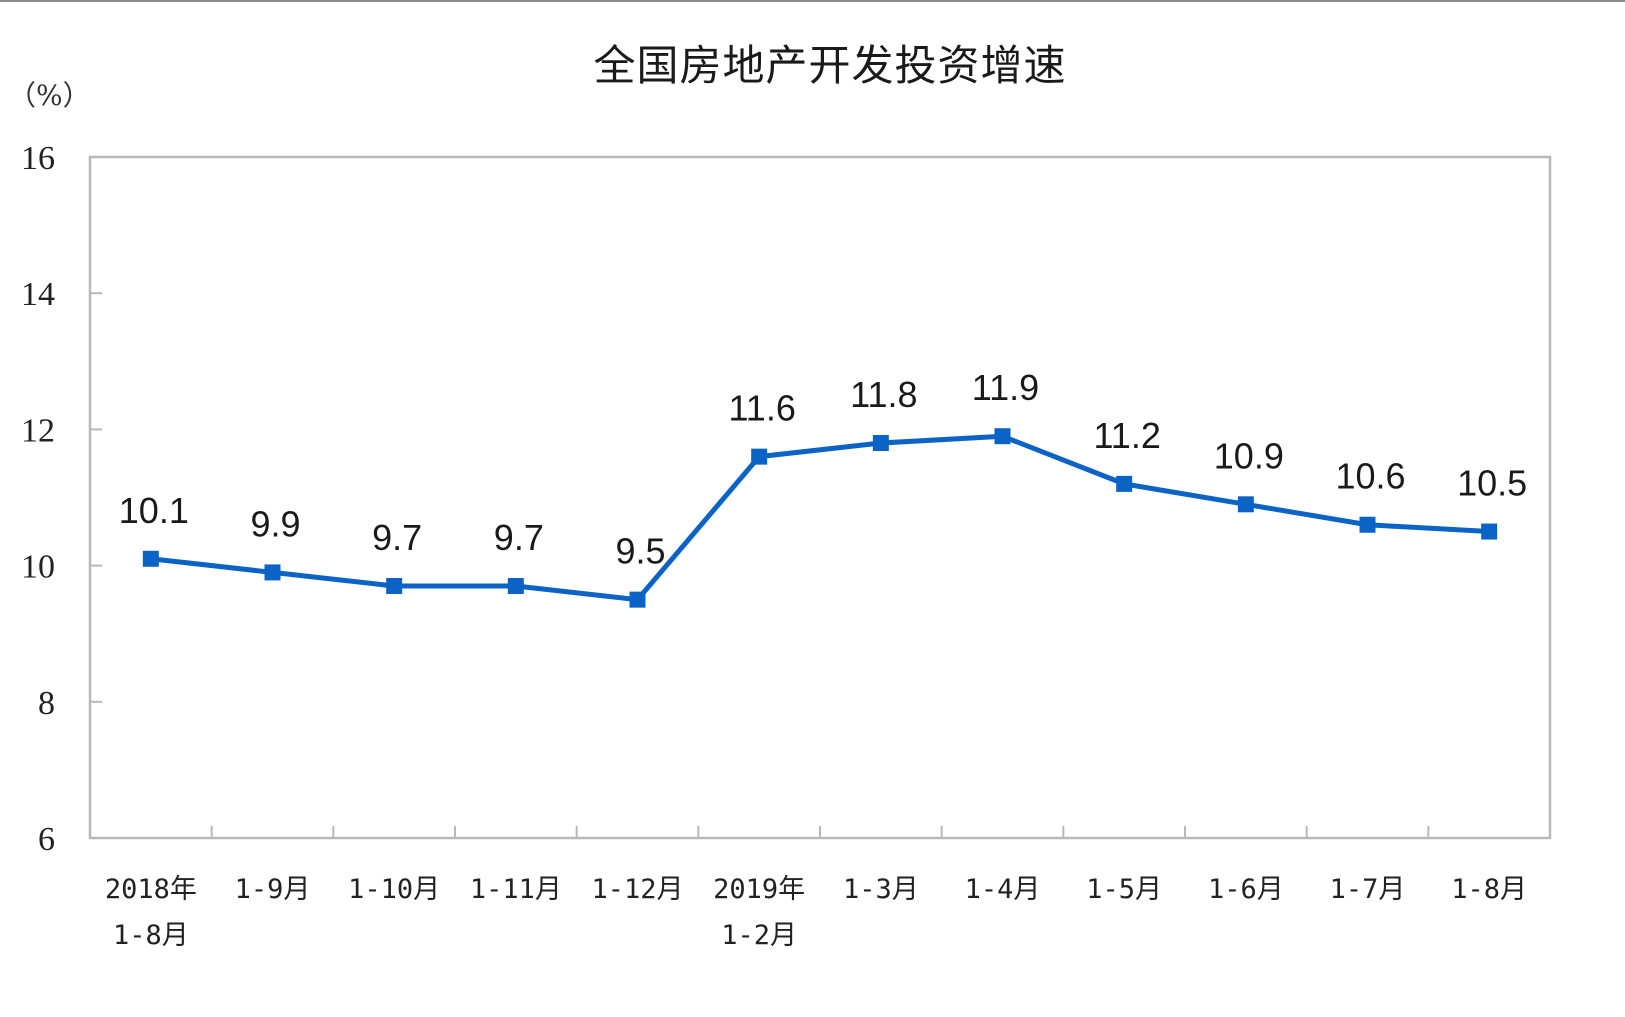  I want to click on x-tick-label: 2019年, so click(759, 889).